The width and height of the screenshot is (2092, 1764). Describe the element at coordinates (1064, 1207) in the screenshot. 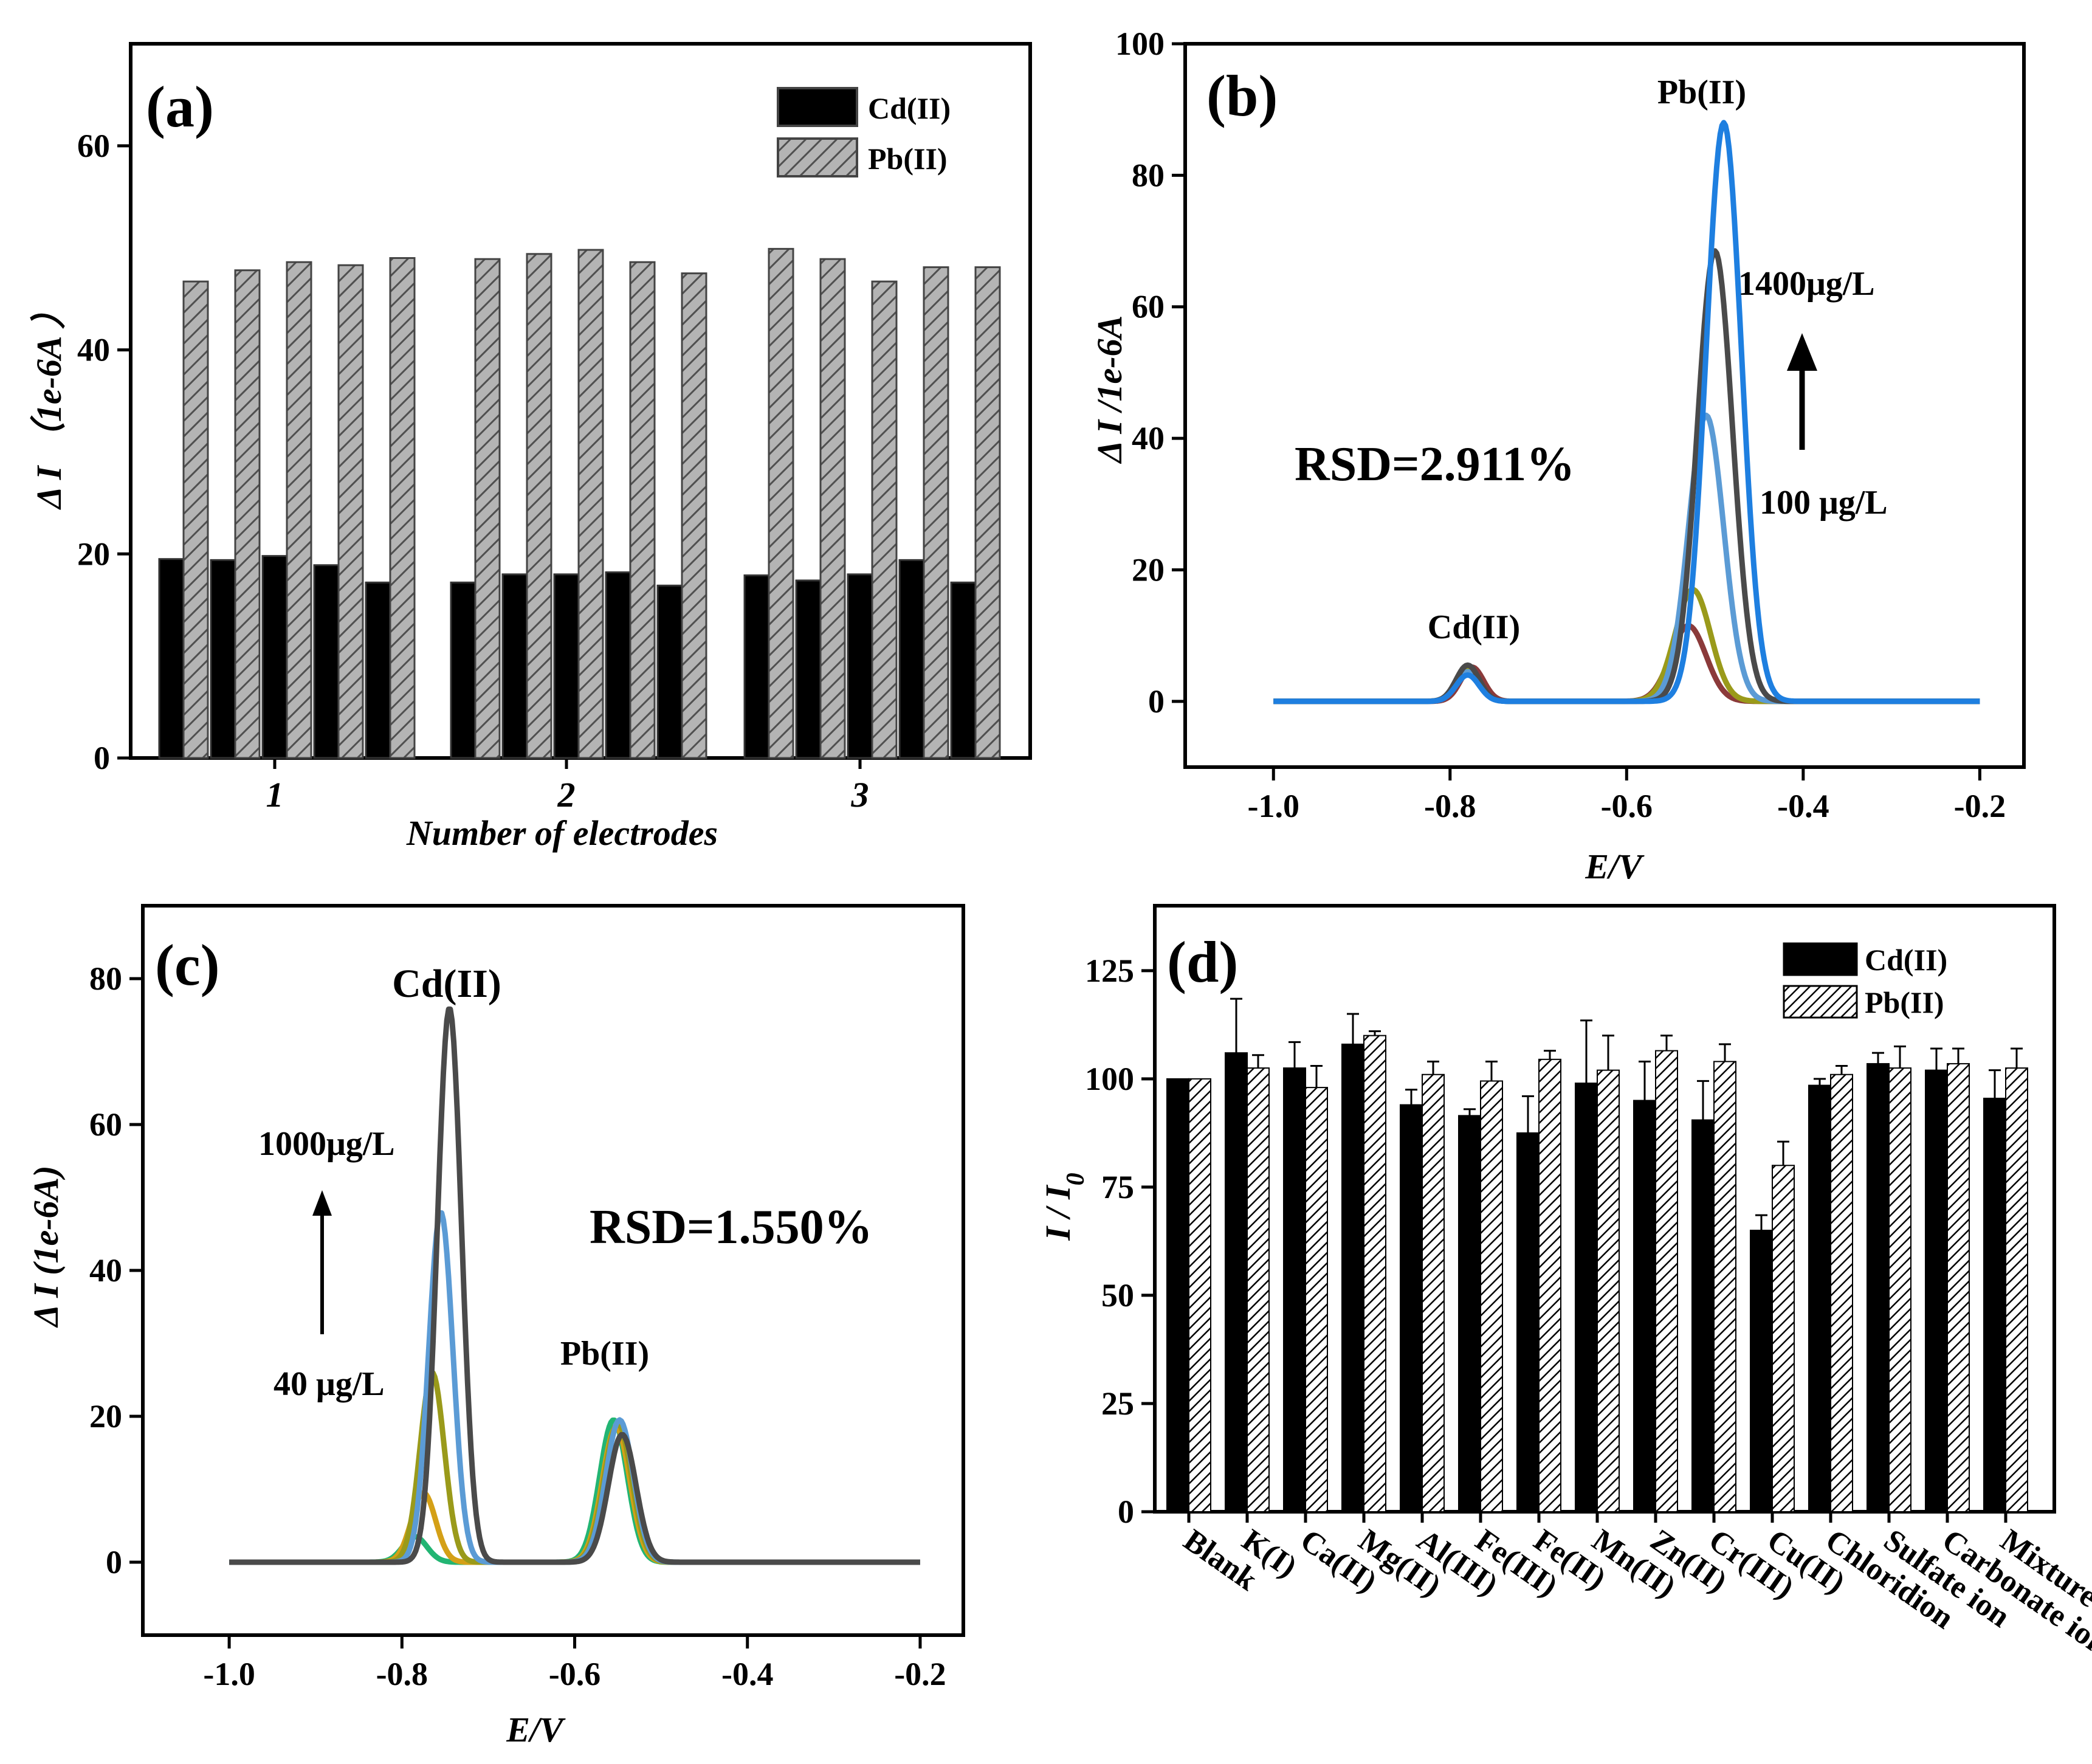

I see `panel-d-ylabel: I / I0` at that location.